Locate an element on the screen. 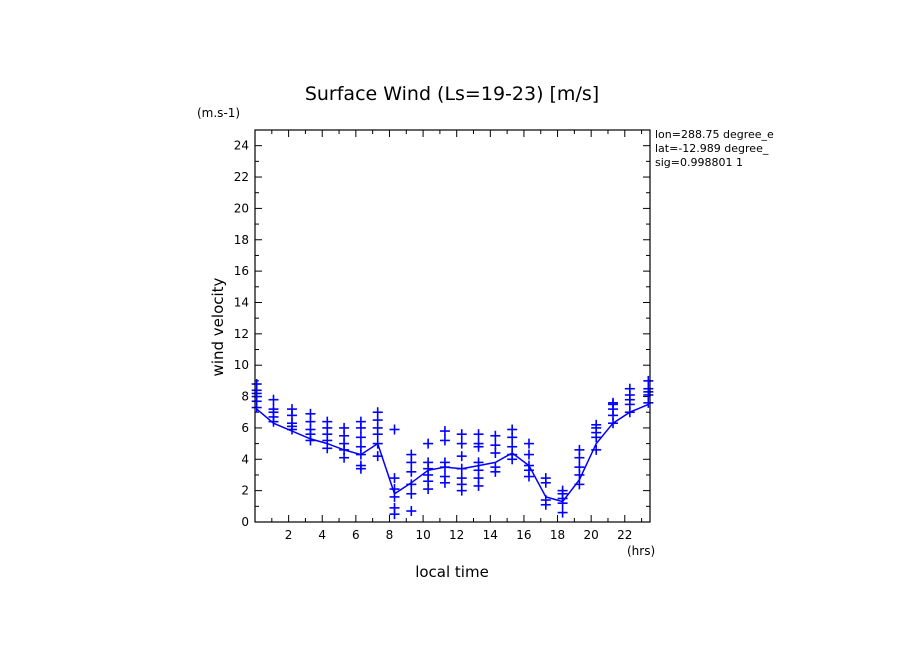 This screenshot has width=904, height=654. info-line-lon: lon=288.75 degree_e is located at coordinates (714, 134).